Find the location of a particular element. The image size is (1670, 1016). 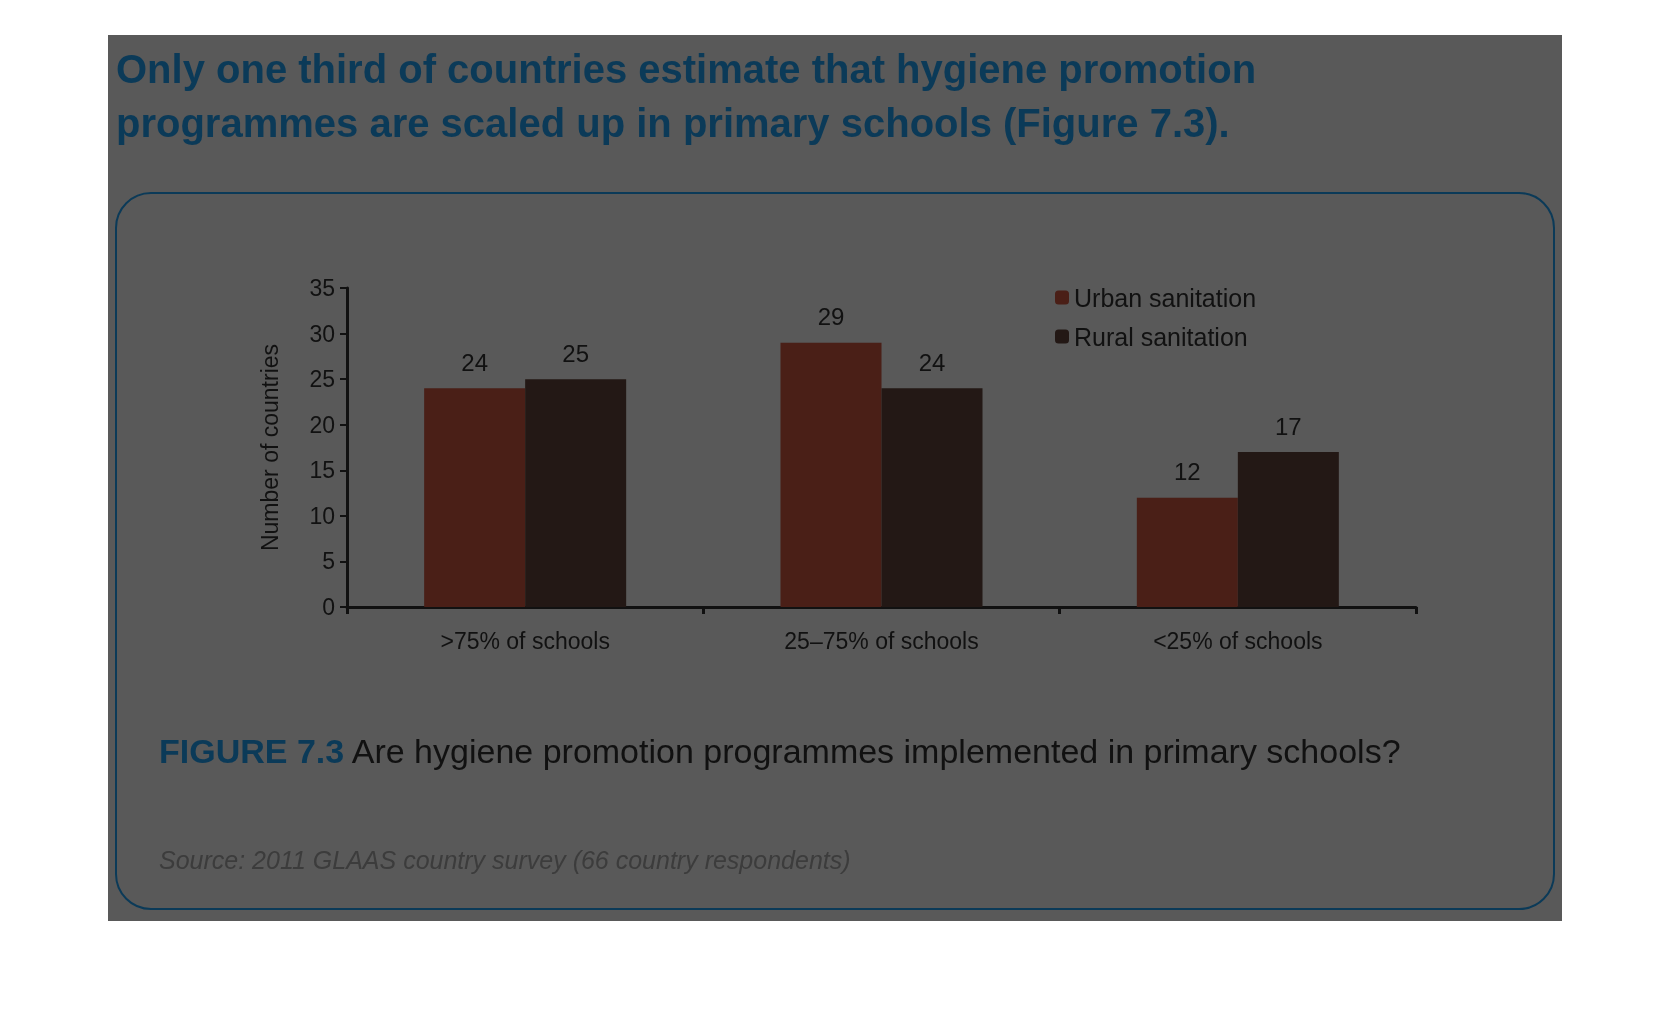

x-tick-label: >75% of schools is located at coordinates (525, 640).